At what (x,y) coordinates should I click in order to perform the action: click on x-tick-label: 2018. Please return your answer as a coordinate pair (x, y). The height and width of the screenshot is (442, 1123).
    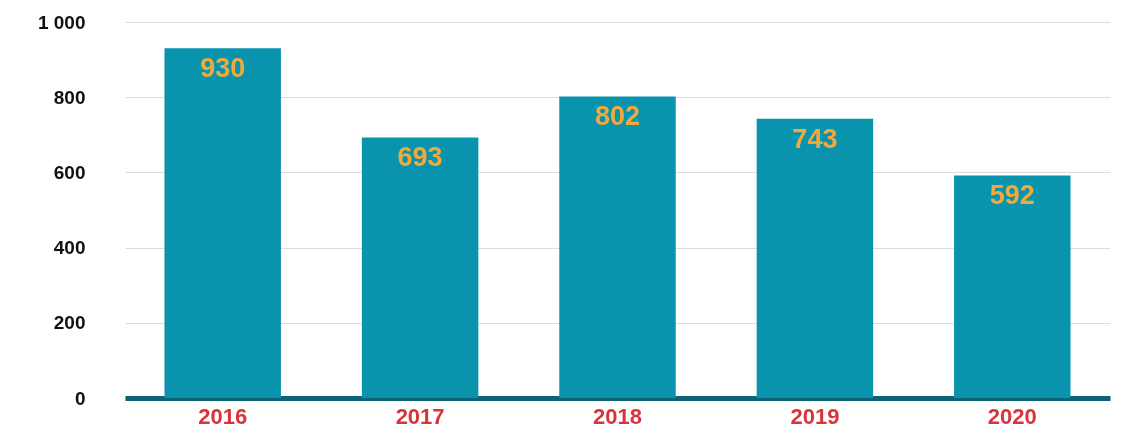
    Looking at the image, I should click on (617, 416).